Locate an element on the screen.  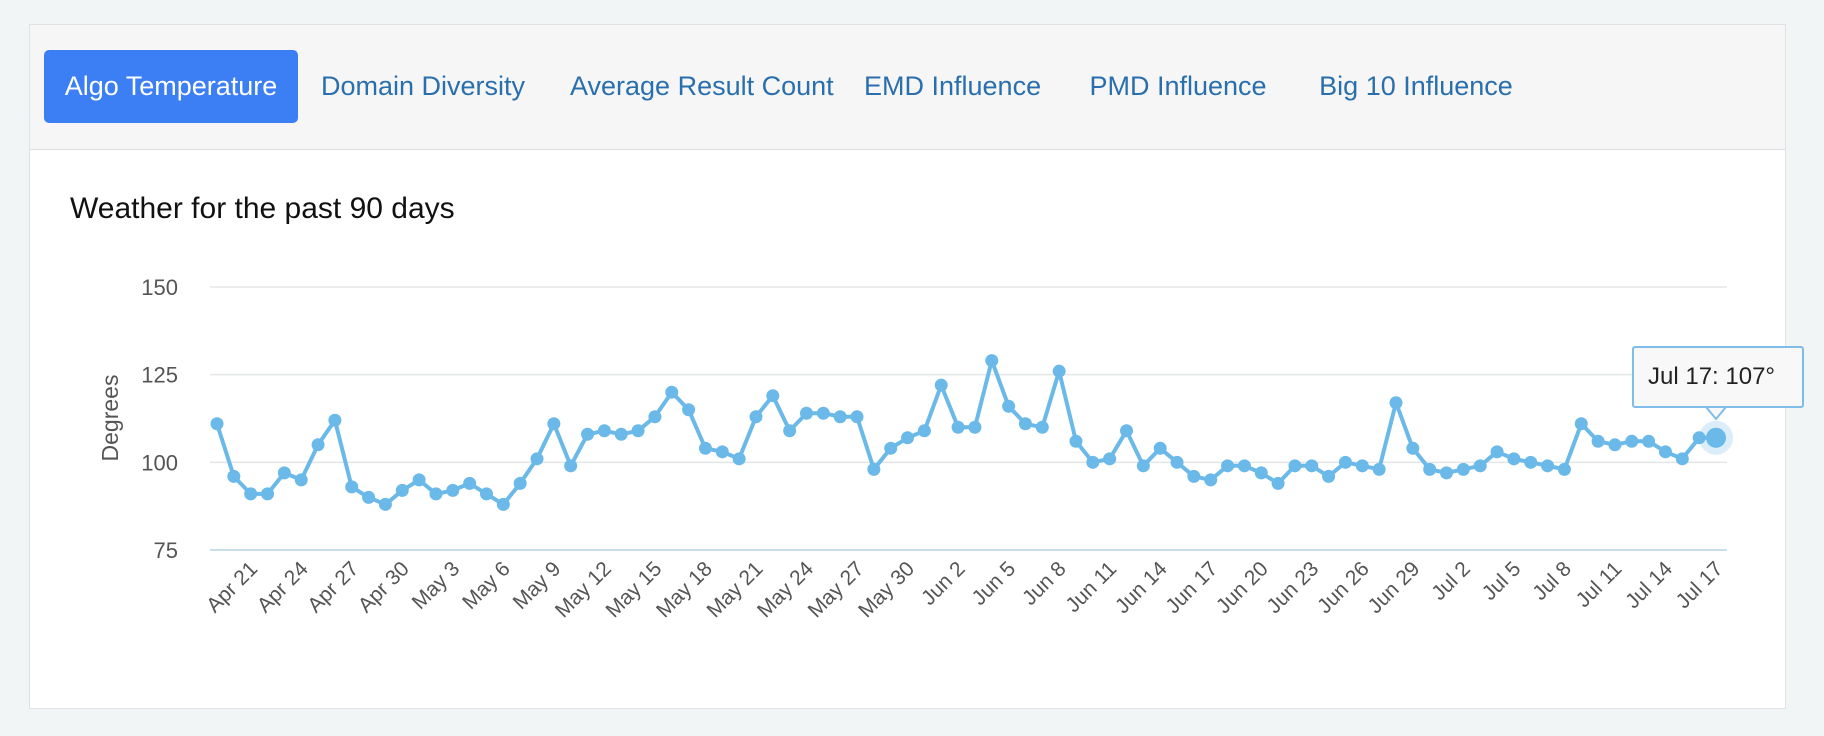
x-tick-label: Jun 26 is located at coordinates (1343, 587).